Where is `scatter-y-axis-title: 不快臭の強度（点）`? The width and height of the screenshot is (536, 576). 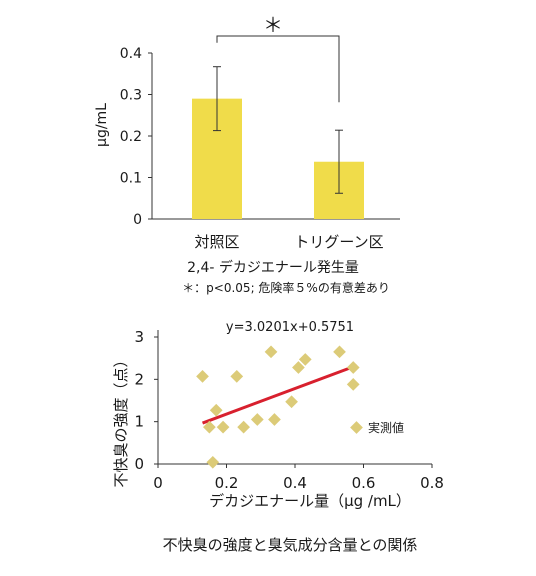
scatter-y-axis-title: 不快臭の強度（点） is located at coordinates (121, 419).